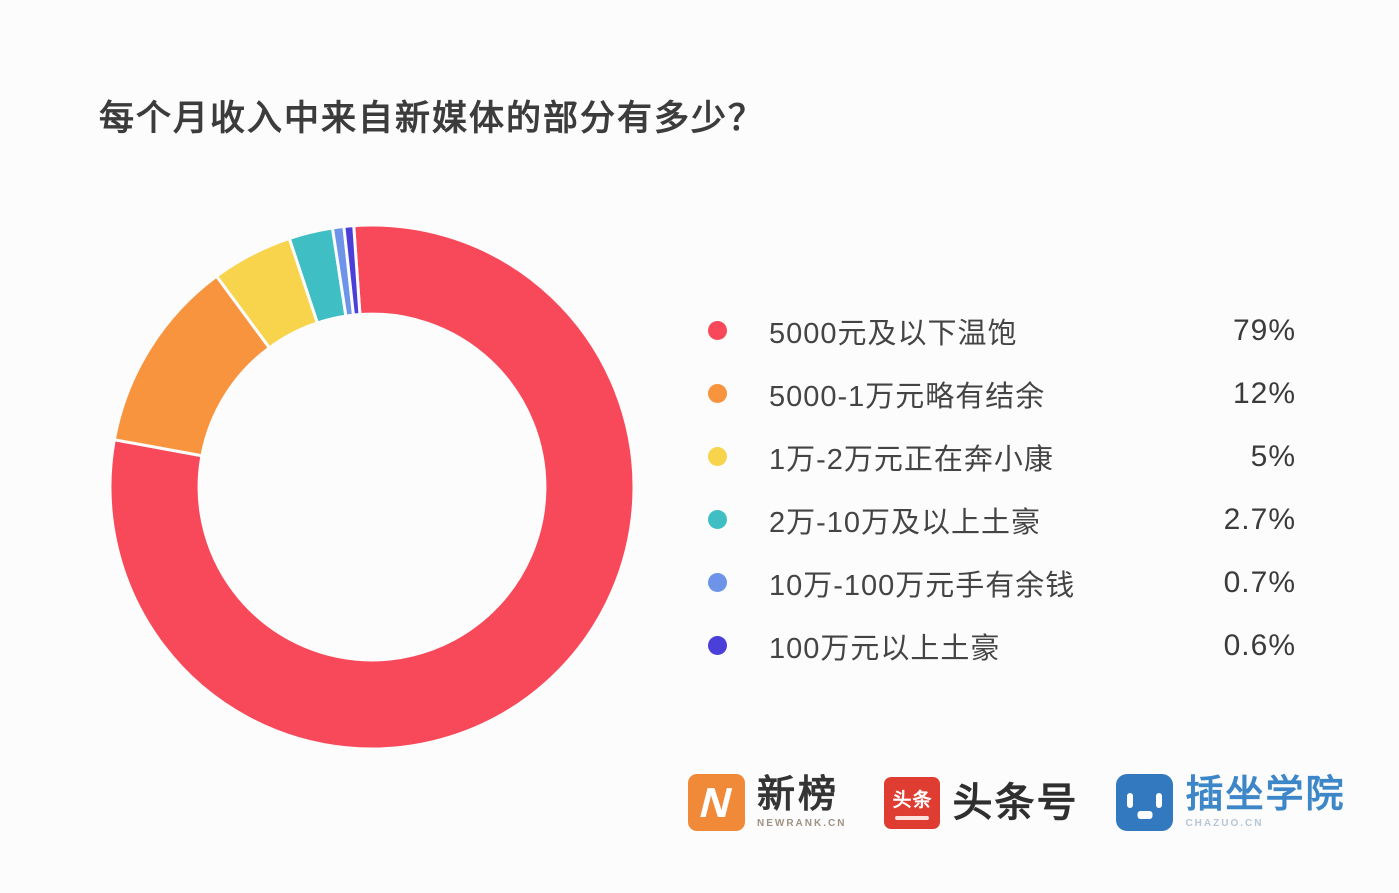  I want to click on legend-label: 2万-10万及以上土豪, so click(905, 522).